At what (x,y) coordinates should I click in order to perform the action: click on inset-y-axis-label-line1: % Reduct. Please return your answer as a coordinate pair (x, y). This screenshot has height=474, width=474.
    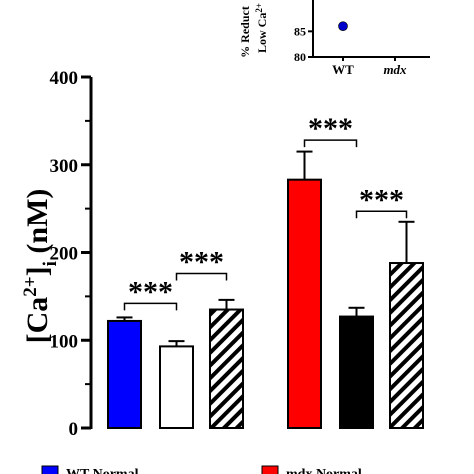
    Looking at the image, I should click on (245, 32).